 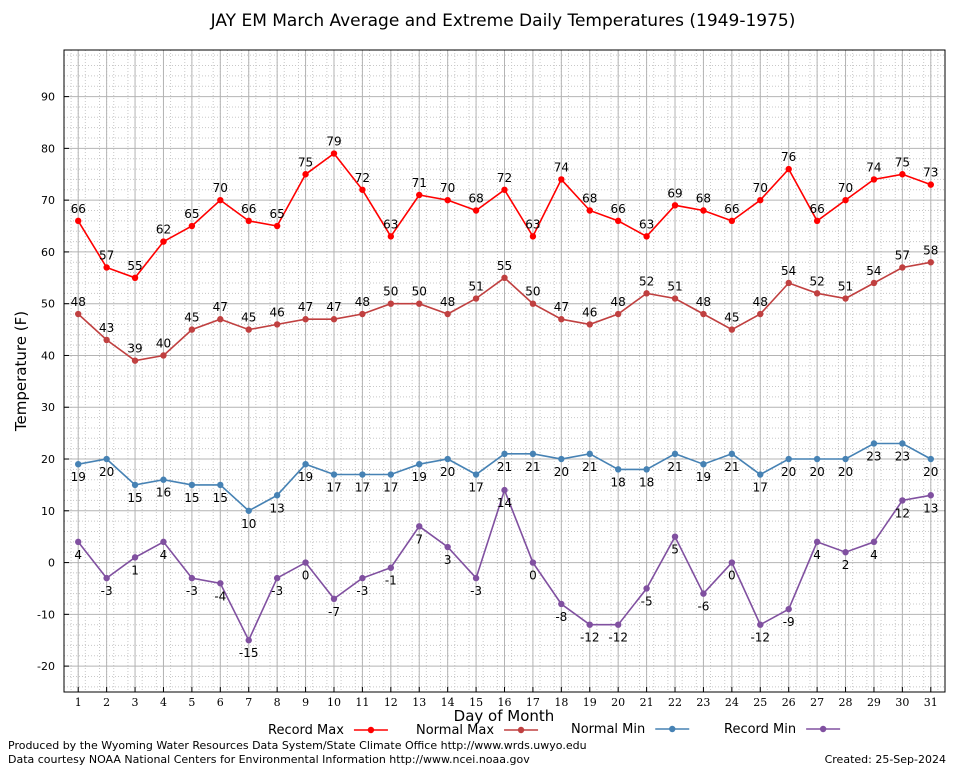 What do you see at coordinates (823, 729) in the screenshot?
I see `legend-marker-record-min` at bounding box center [823, 729].